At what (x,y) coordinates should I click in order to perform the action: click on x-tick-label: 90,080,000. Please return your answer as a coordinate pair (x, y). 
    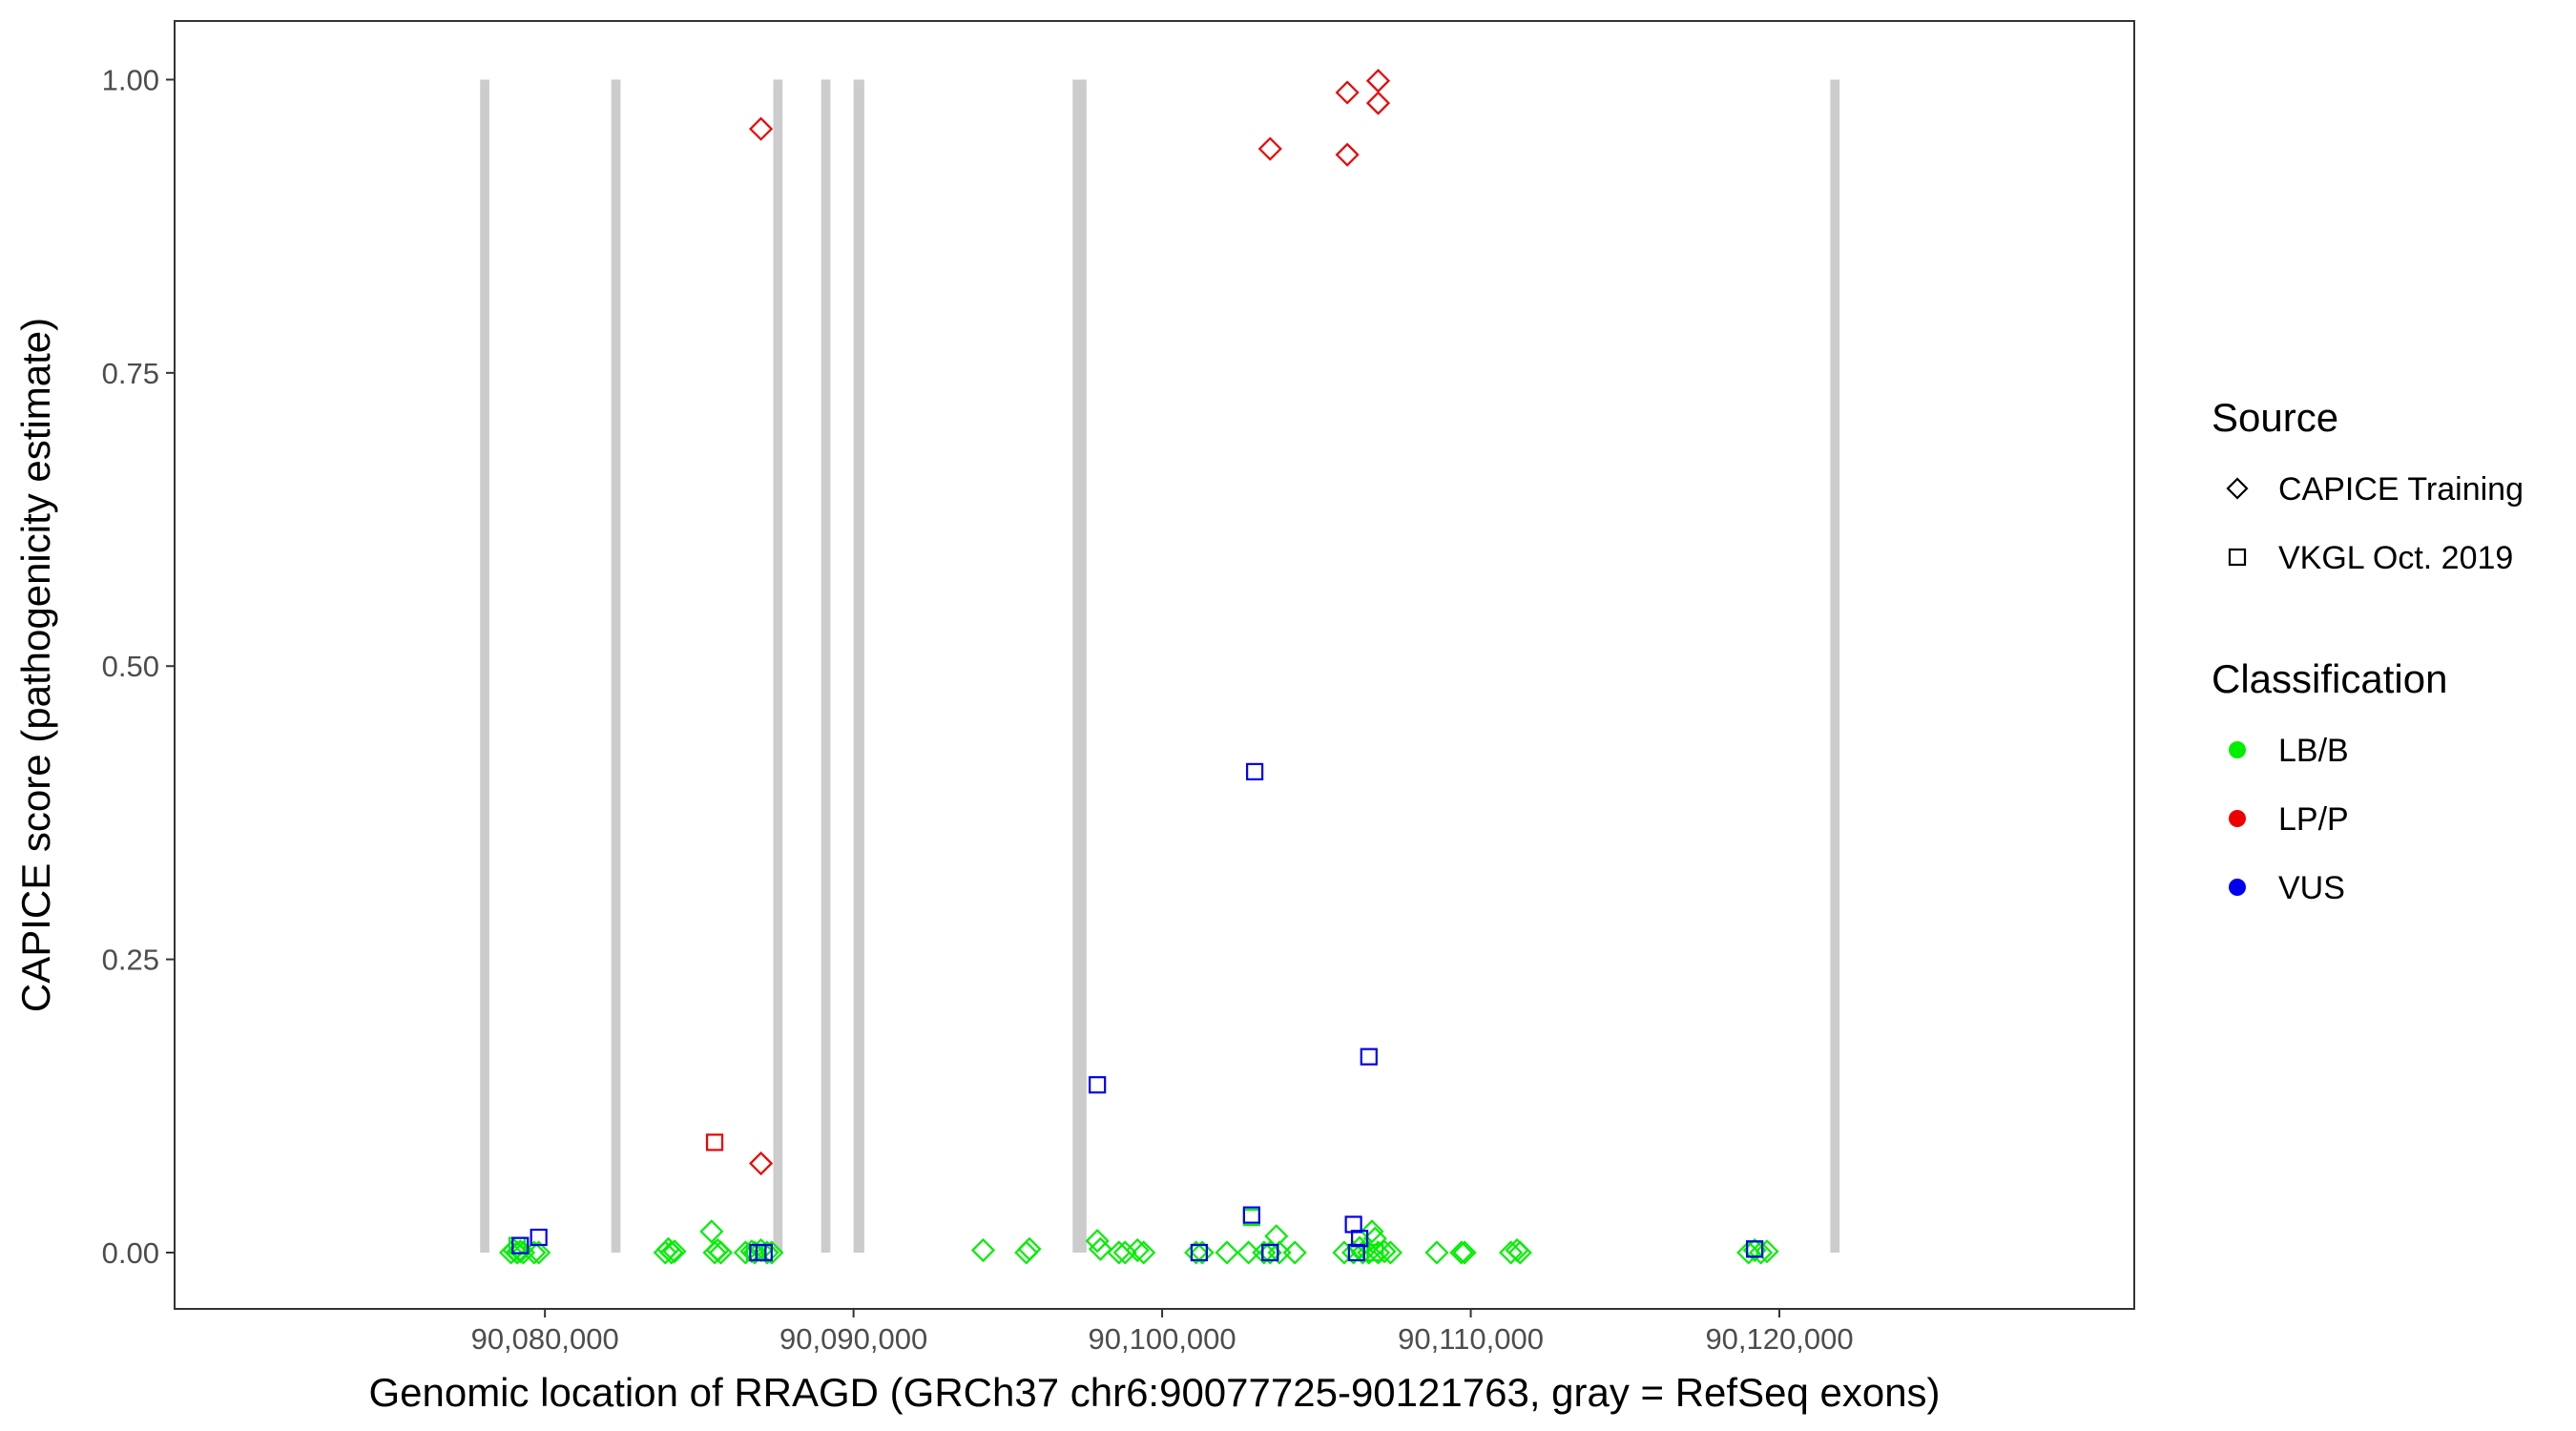
    Looking at the image, I should click on (545, 1339).